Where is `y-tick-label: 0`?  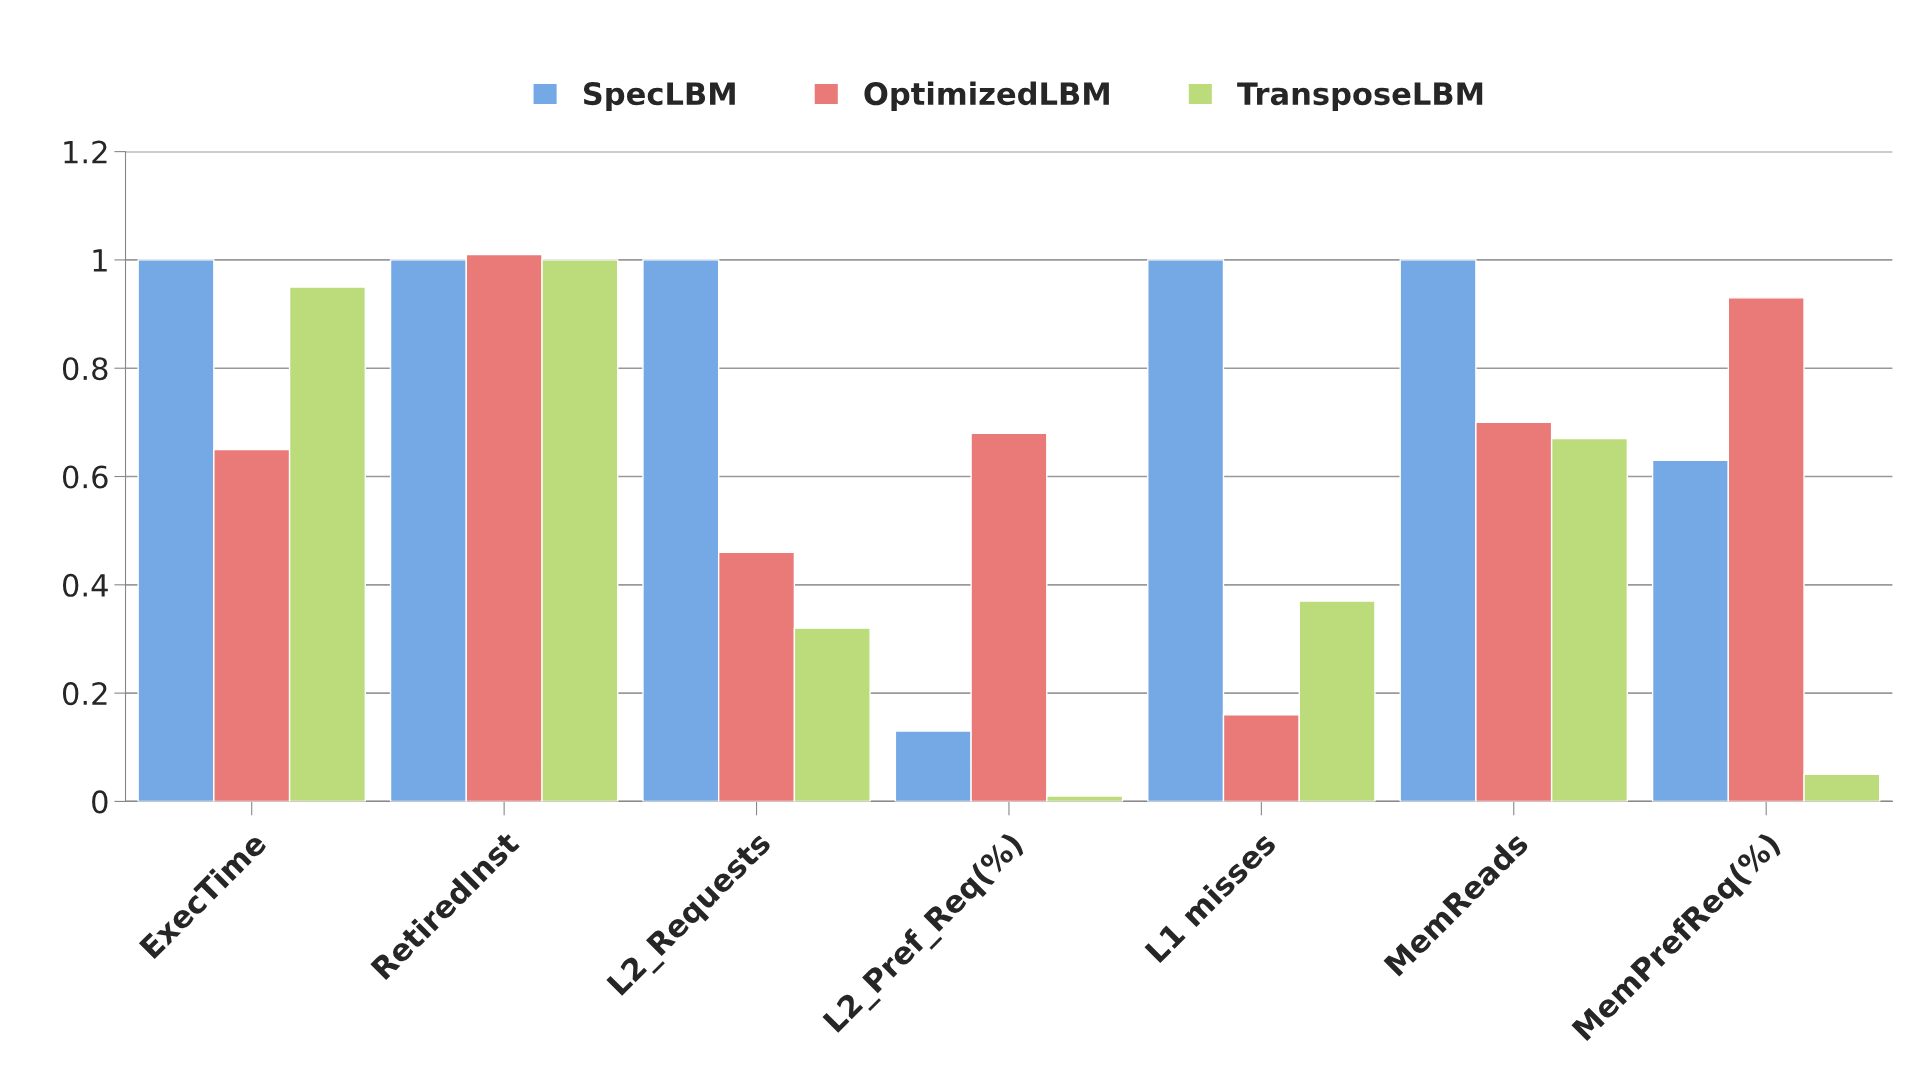
y-tick-label: 0 is located at coordinates (100, 802).